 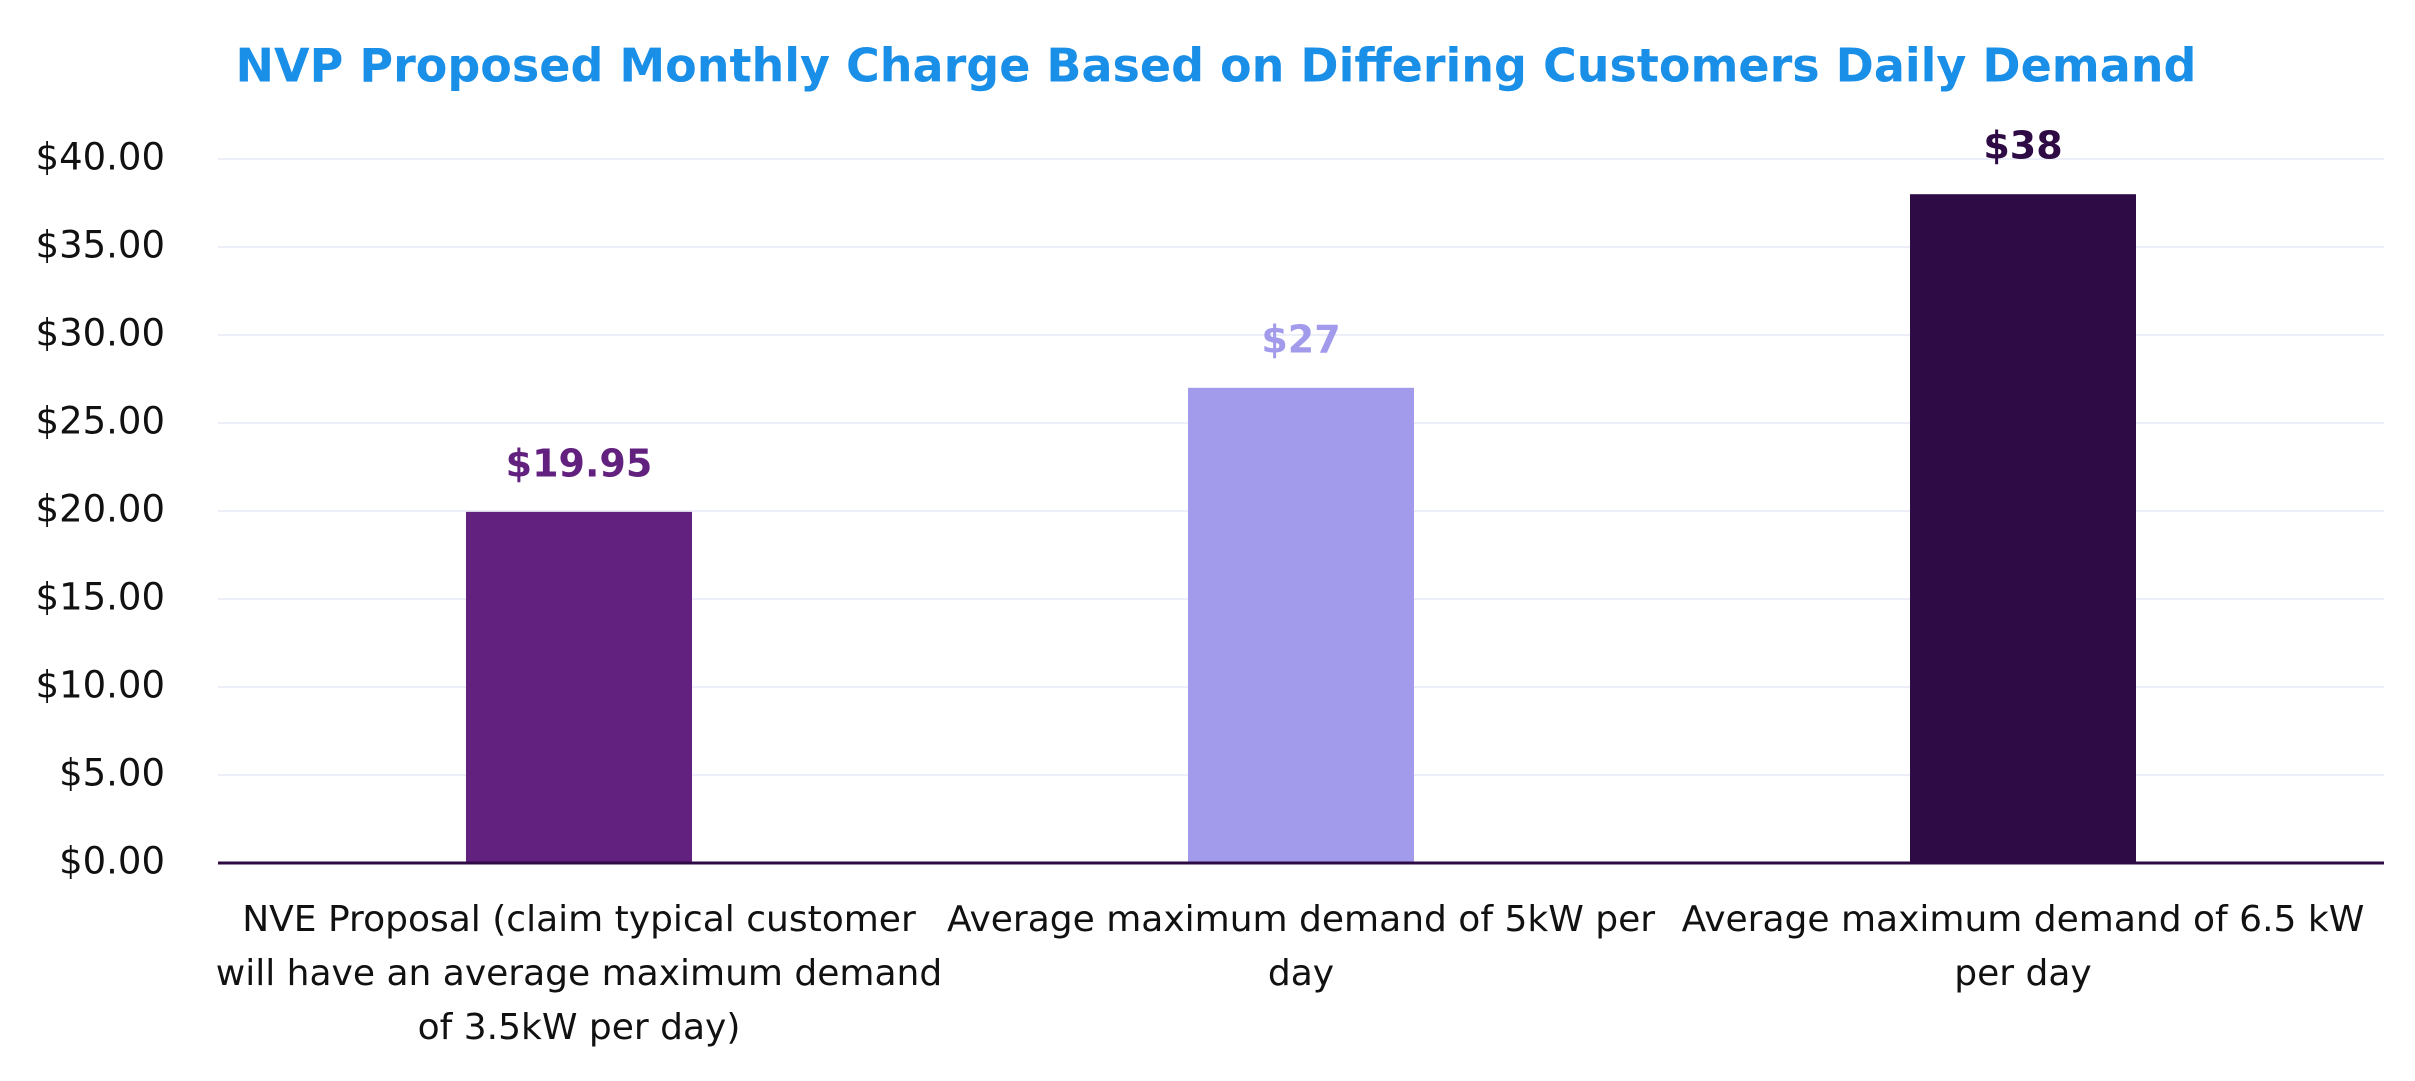 I want to click on value-label: $27, so click(x=1300, y=339).